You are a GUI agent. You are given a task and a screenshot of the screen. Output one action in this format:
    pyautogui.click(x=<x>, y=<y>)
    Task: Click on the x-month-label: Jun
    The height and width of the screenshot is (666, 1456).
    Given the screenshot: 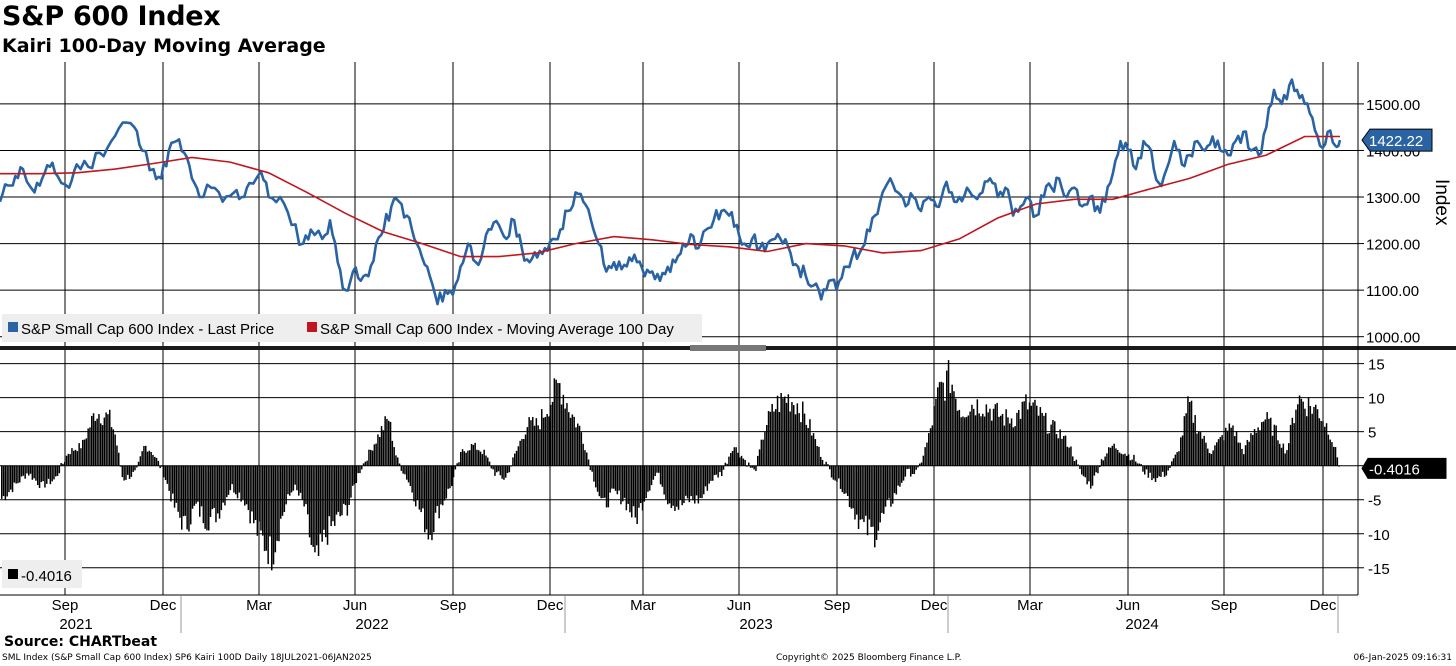 What is the action you would take?
    pyautogui.click(x=355, y=605)
    